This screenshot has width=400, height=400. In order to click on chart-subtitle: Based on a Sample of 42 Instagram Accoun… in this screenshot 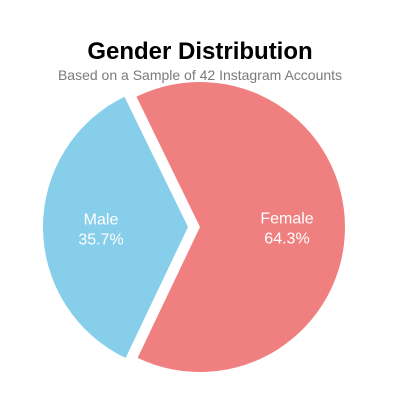, I will do `click(200, 75)`.